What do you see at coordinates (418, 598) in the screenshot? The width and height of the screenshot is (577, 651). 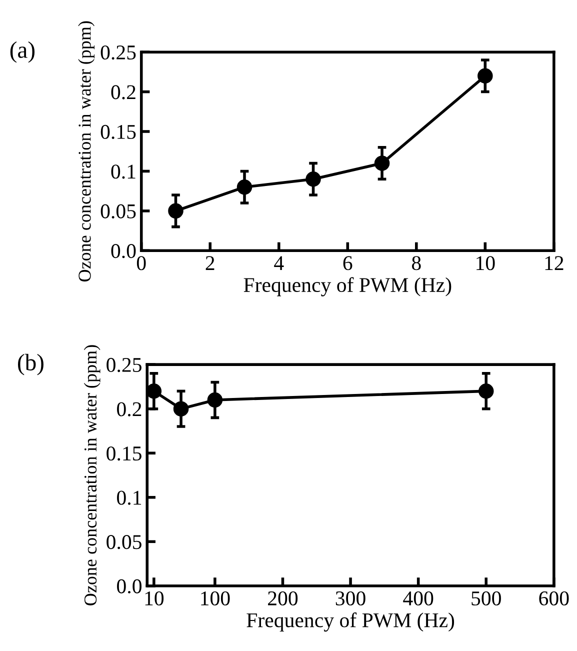 I see `x-tick-label: 400` at bounding box center [418, 598].